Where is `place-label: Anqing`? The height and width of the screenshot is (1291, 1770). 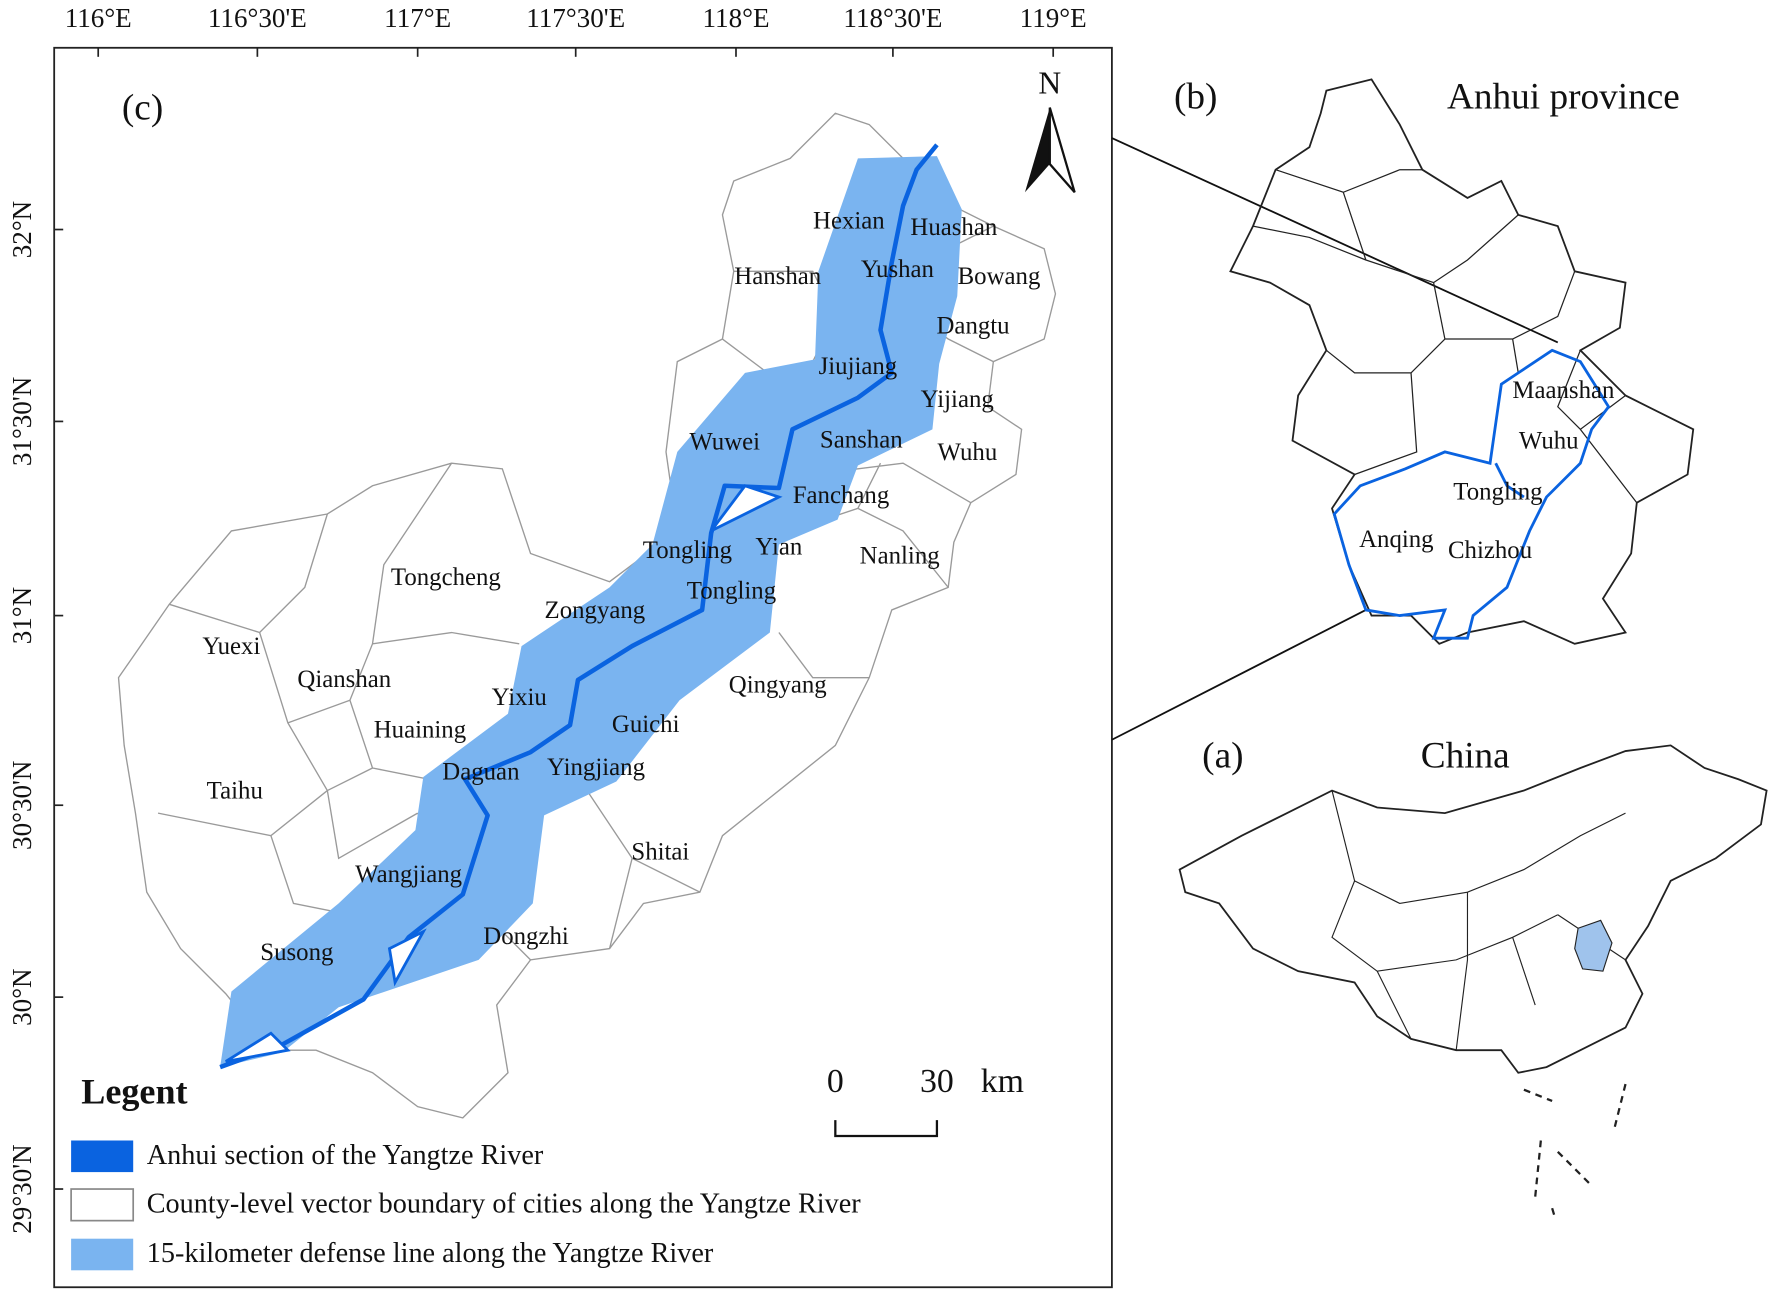 place-label: Anqing is located at coordinates (1396, 539).